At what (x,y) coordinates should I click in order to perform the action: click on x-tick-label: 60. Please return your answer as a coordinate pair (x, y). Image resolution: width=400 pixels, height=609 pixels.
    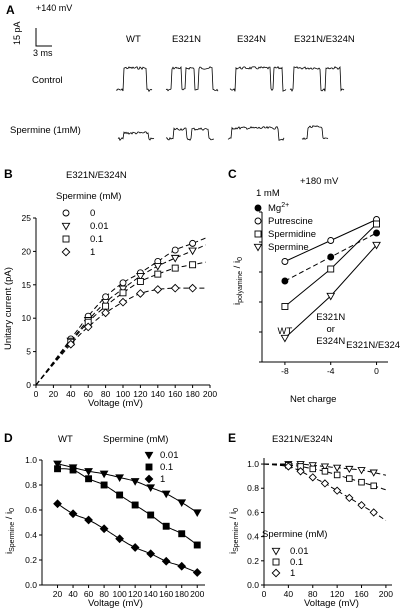
    Looking at the image, I should click on (88, 394).